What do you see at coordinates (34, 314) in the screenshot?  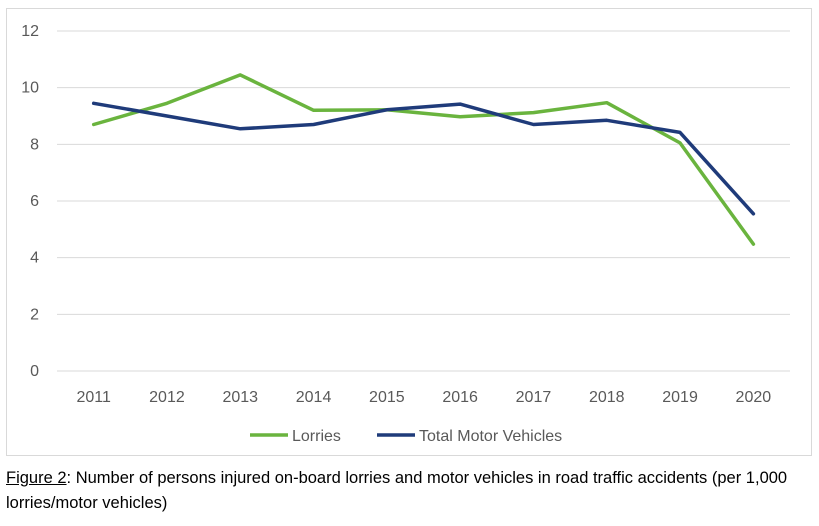 I see `y-tick-label: 2` at bounding box center [34, 314].